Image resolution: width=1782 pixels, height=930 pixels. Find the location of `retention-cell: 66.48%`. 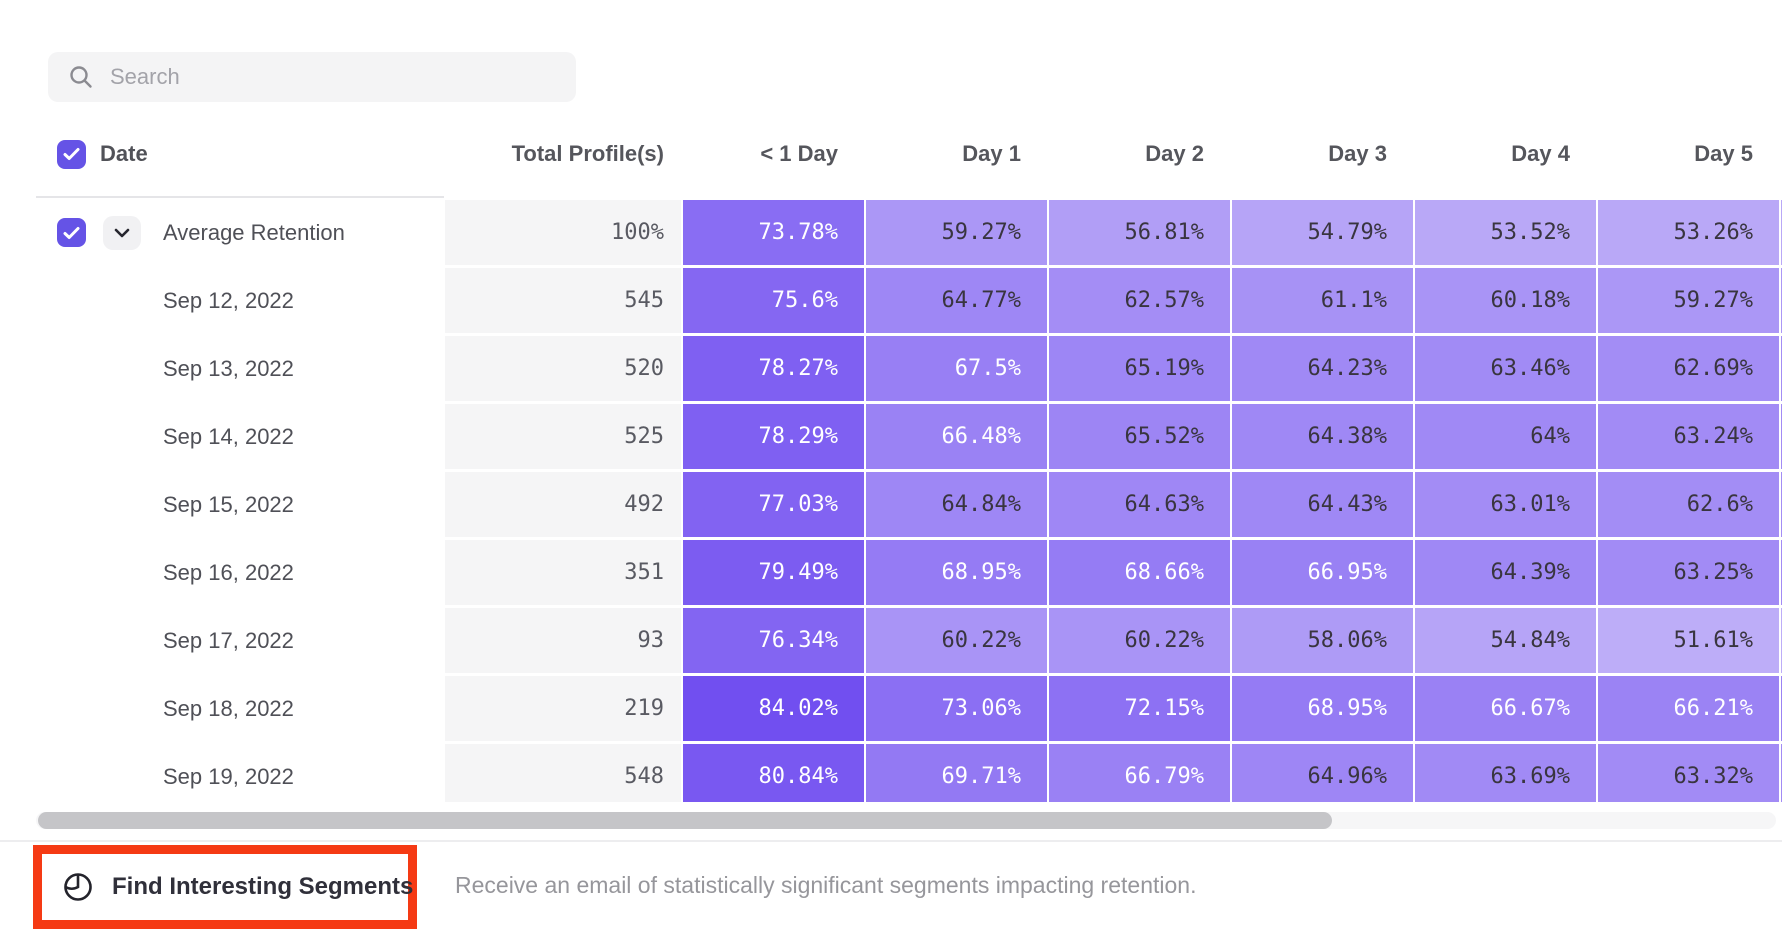

retention-cell: 66.48% is located at coordinates (956, 436).